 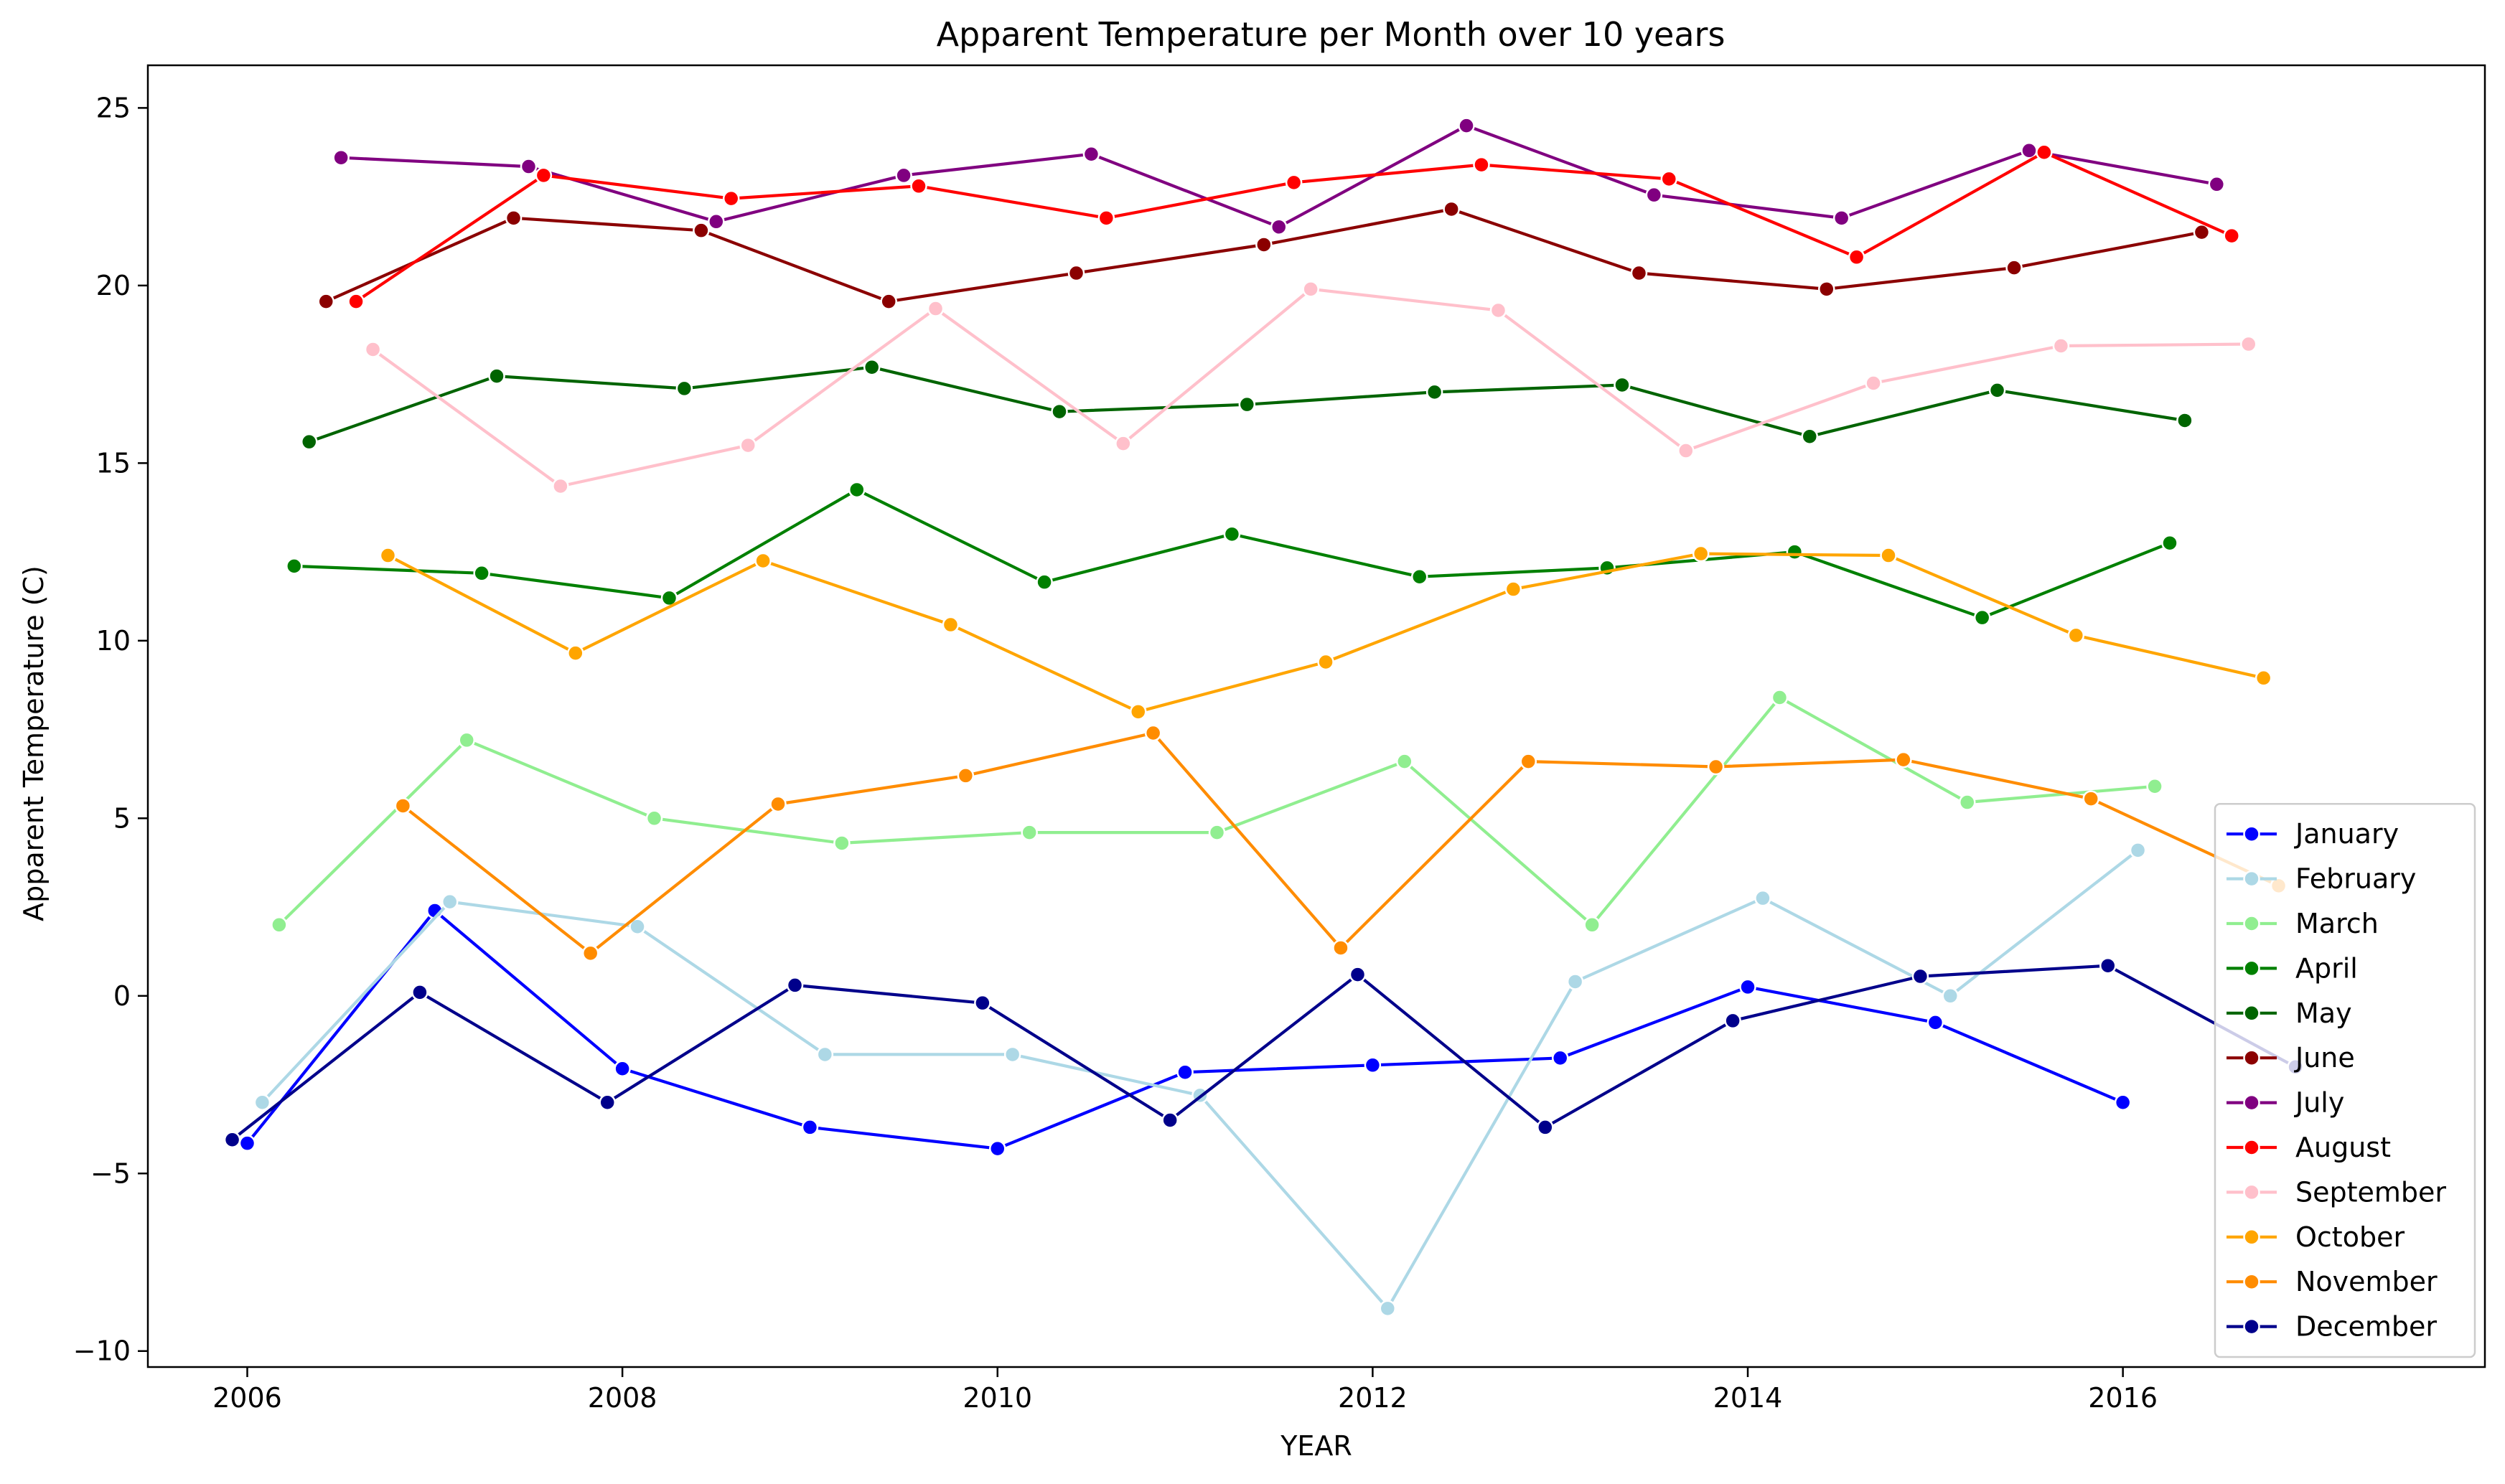 I want to click on legend-label: November, so click(x=2366, y=1281).